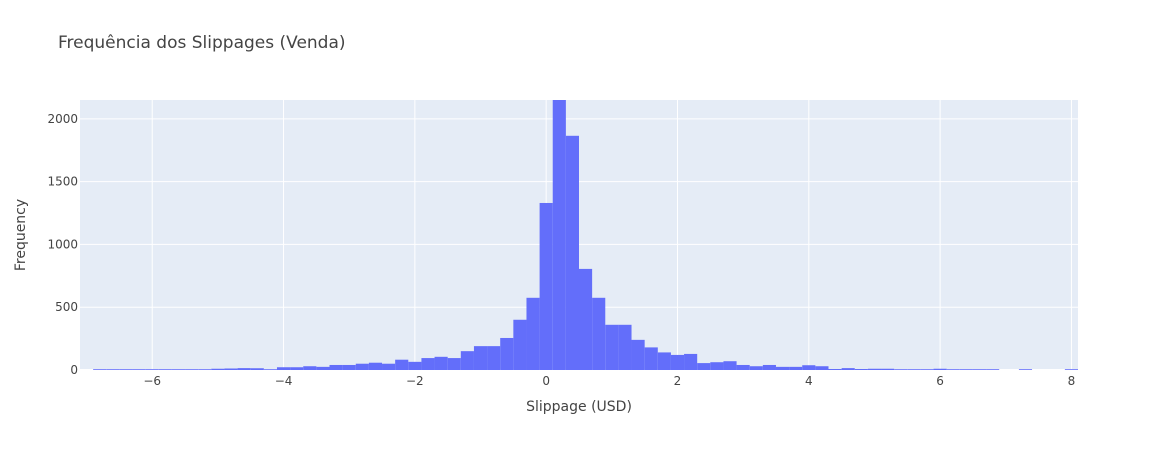 The height and width of the screenshot is (450, 1157). Describe the element at coordinates (809, 381) in the screenshot. I see `x-tick-label: 4` at that location.